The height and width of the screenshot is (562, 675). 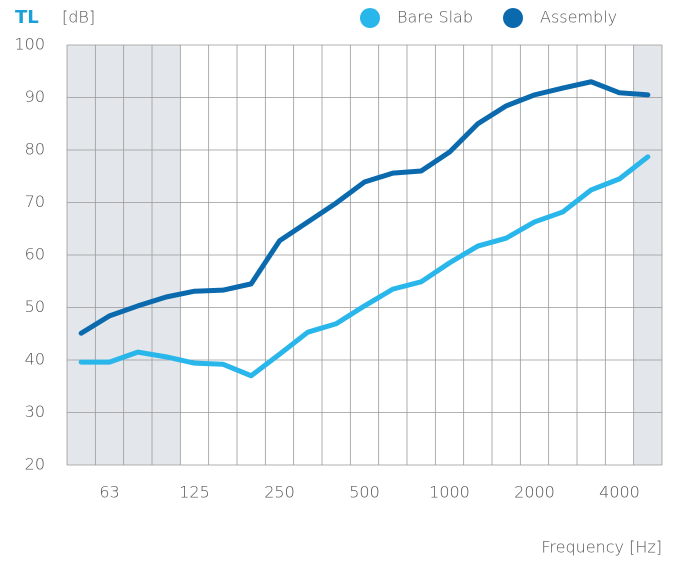 What do you see at coordinates (29, 44) in the screenshot?
I see `y-tick-label: 100` at bounding box center [29, 44].